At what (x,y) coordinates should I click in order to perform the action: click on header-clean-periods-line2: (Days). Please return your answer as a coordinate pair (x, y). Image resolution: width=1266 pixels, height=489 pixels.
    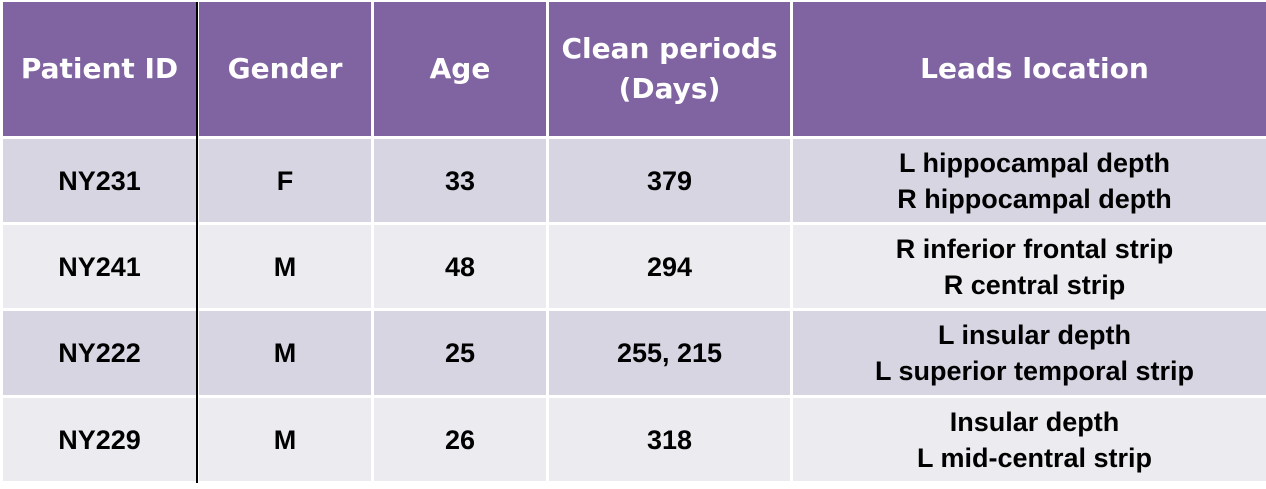
    Looking at the image, I should click on (669, 88).